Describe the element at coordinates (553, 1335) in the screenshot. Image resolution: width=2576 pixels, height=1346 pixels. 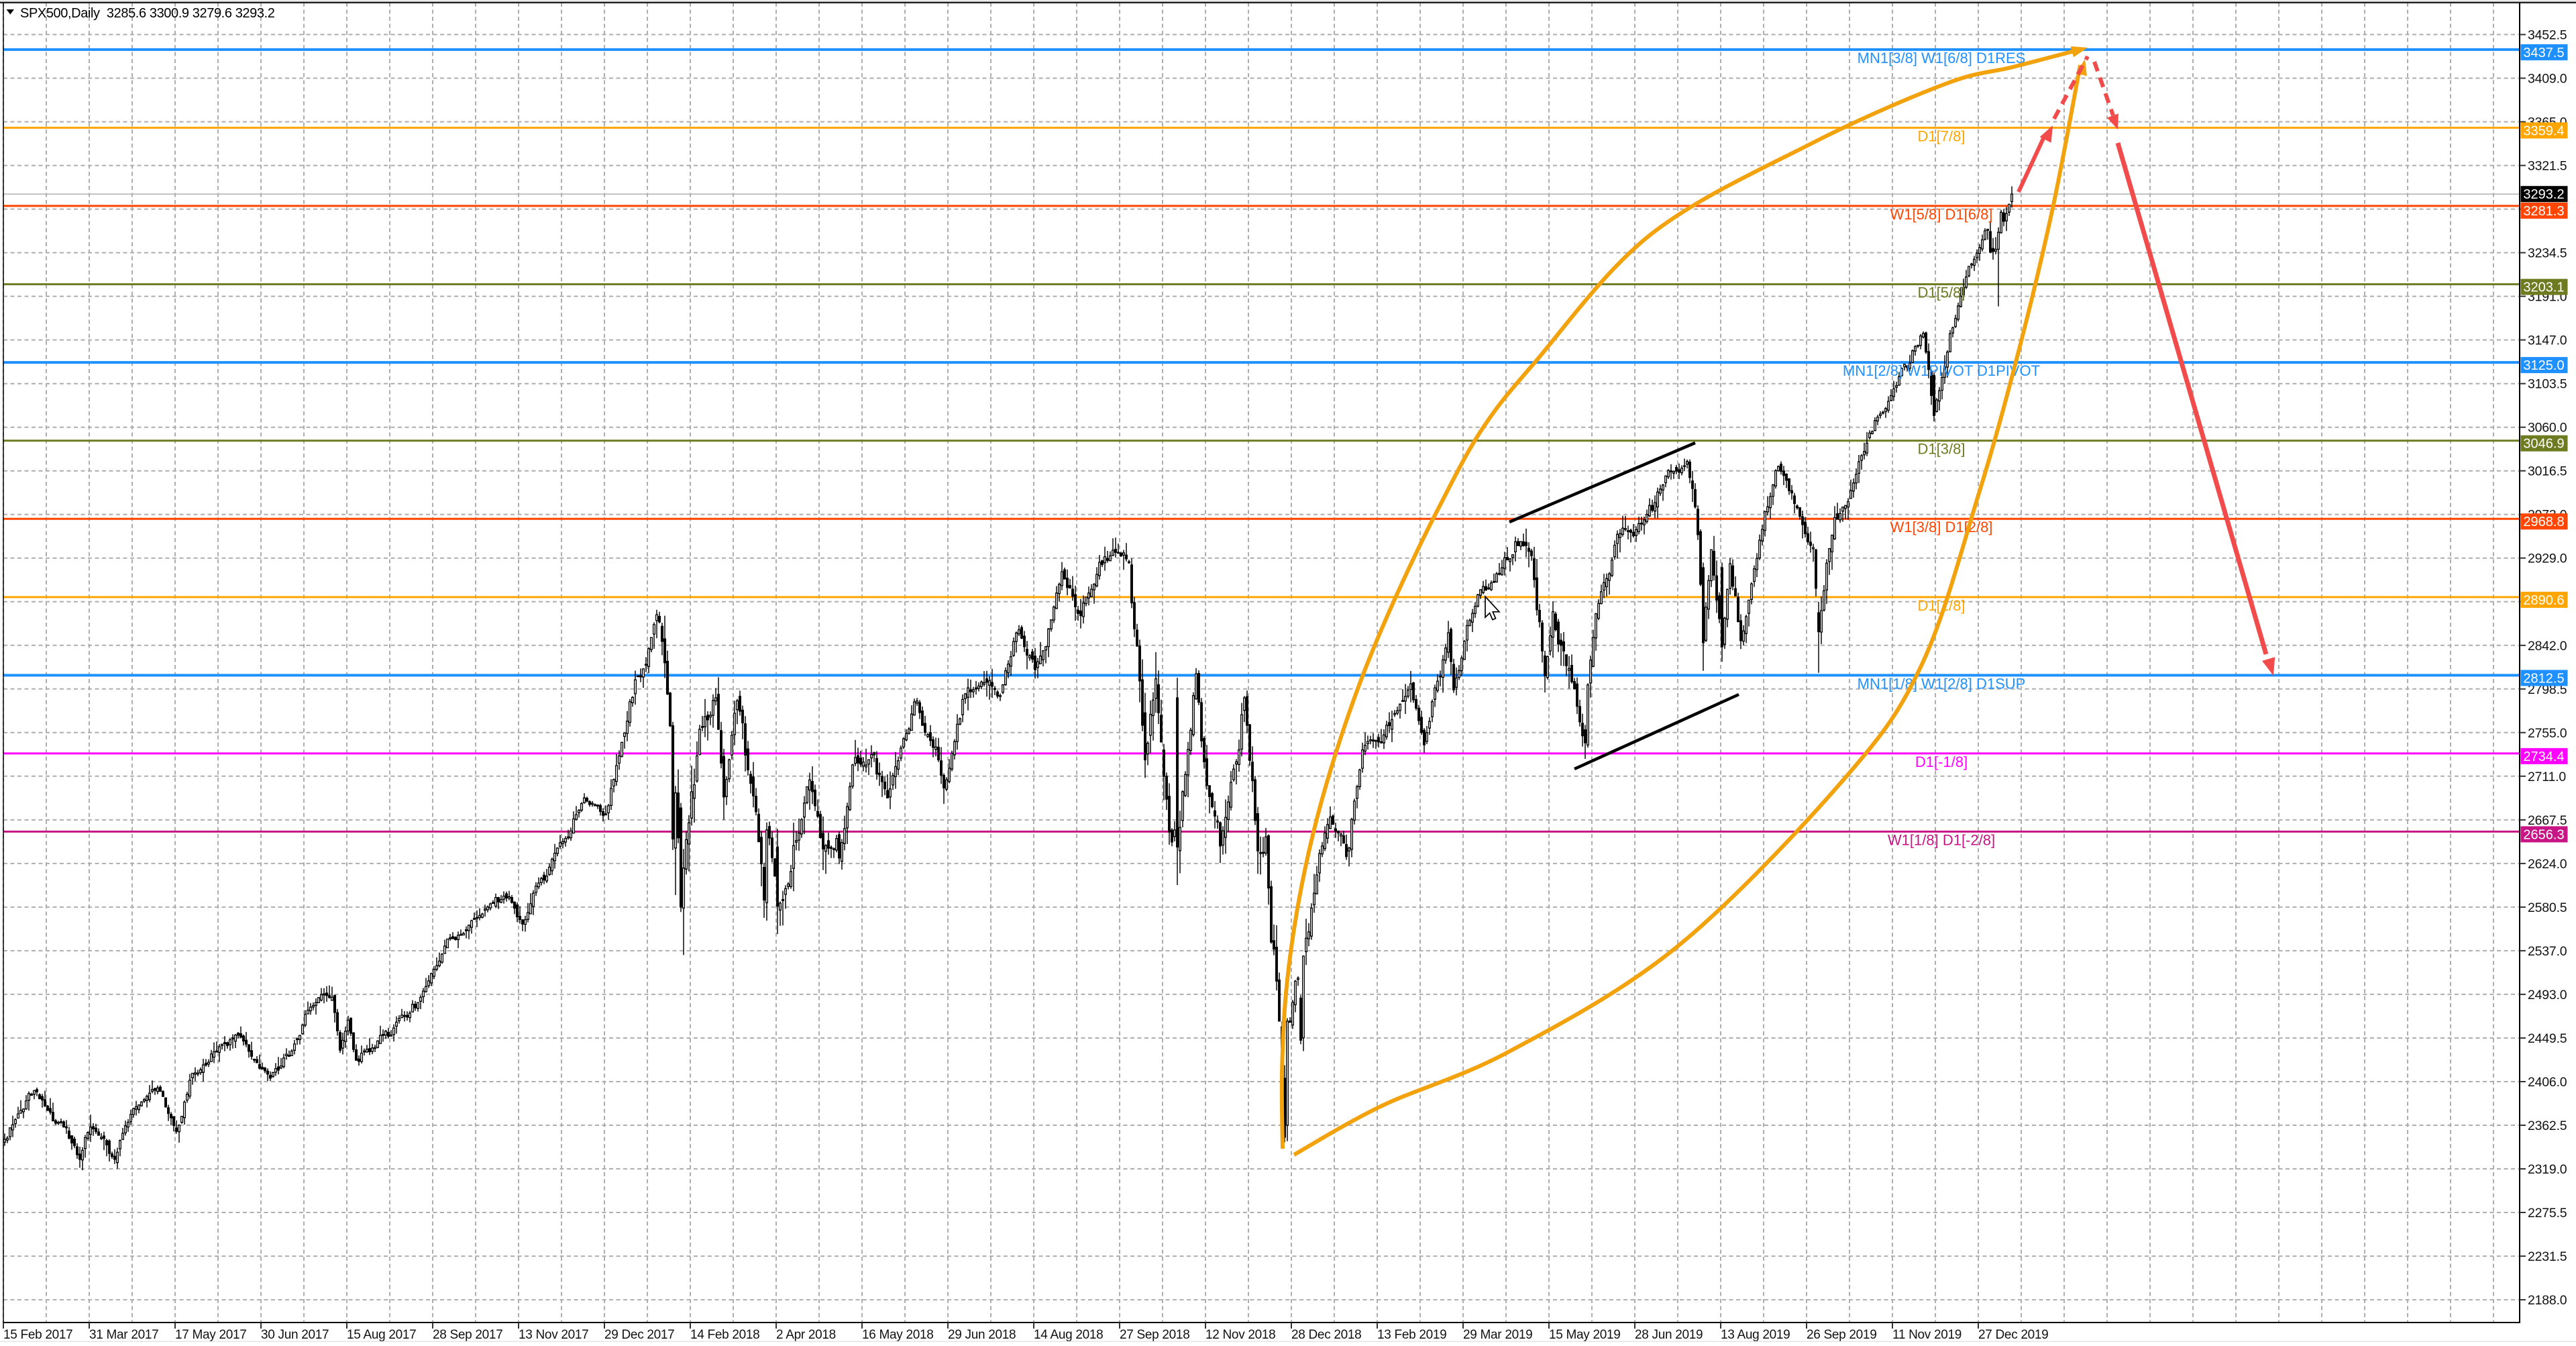
I see `svg-text: 13 Nov 2017` at that location.